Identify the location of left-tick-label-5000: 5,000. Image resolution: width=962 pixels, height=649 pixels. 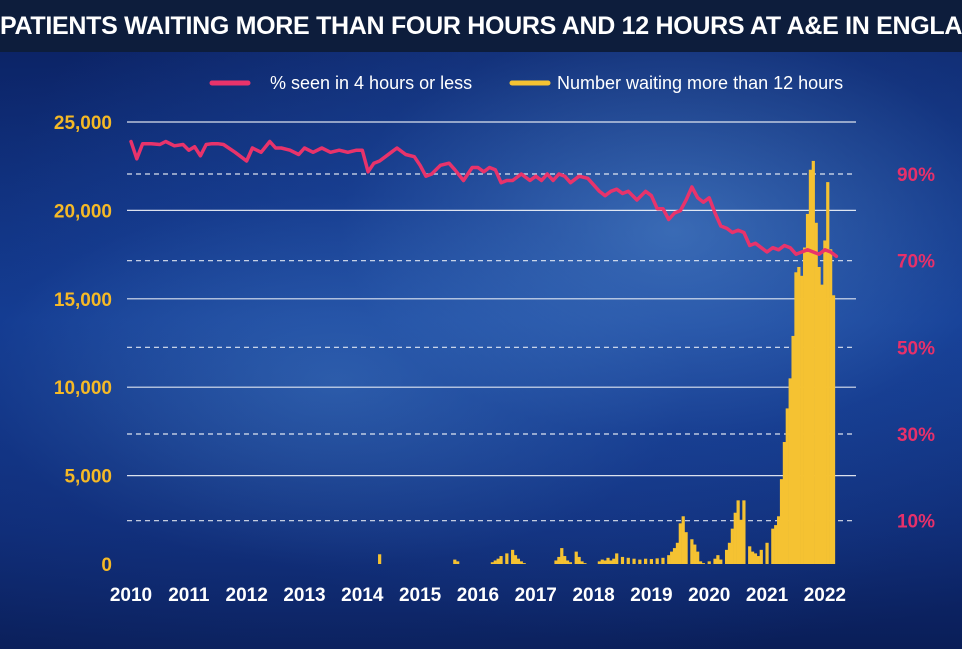
(88, 477).